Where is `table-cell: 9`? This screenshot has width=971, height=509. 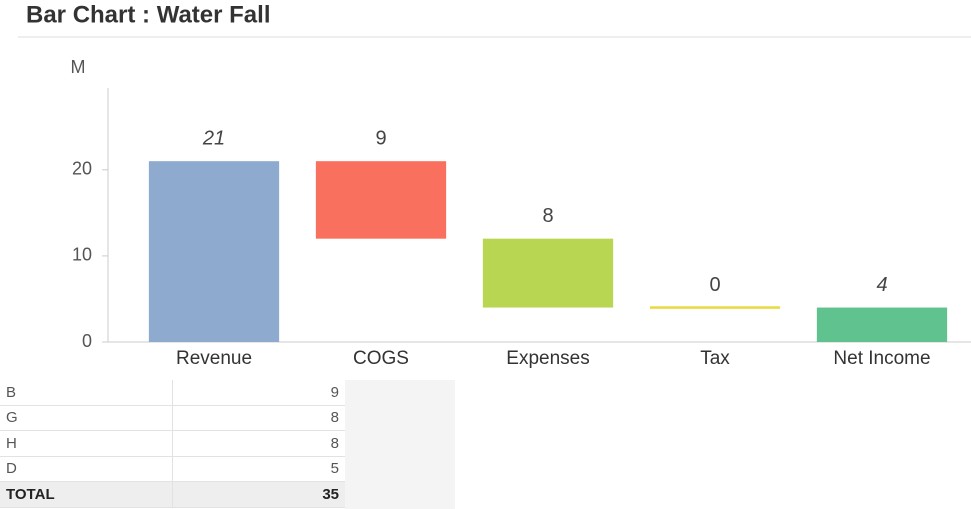
table-cell: 9 is located at coordinates (258, 393).